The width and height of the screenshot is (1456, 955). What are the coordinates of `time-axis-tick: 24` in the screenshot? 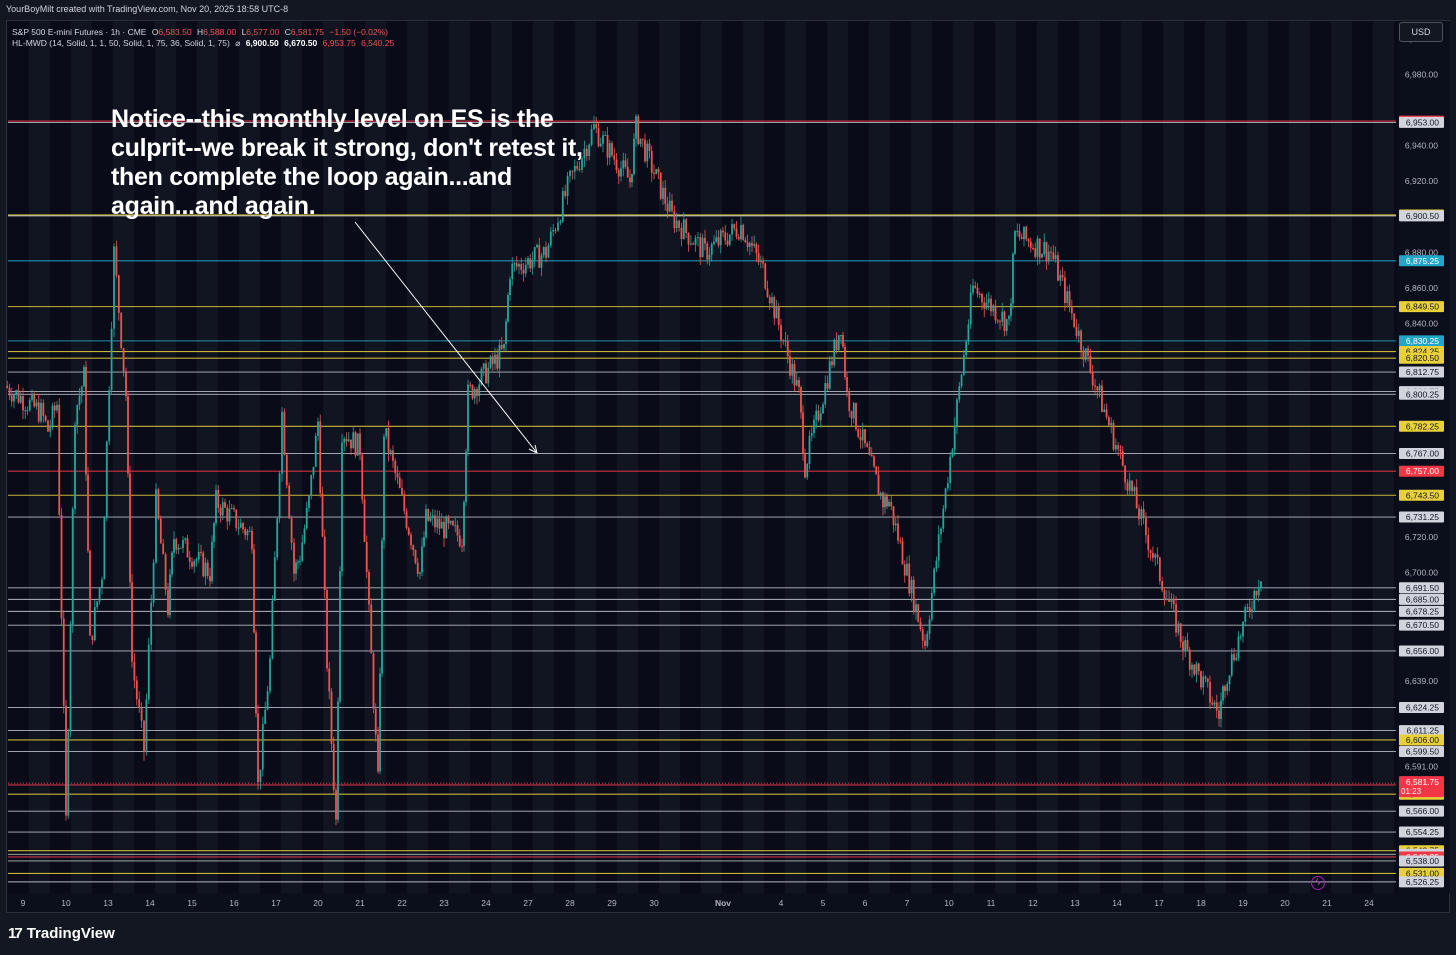 It's located at (486, 903).